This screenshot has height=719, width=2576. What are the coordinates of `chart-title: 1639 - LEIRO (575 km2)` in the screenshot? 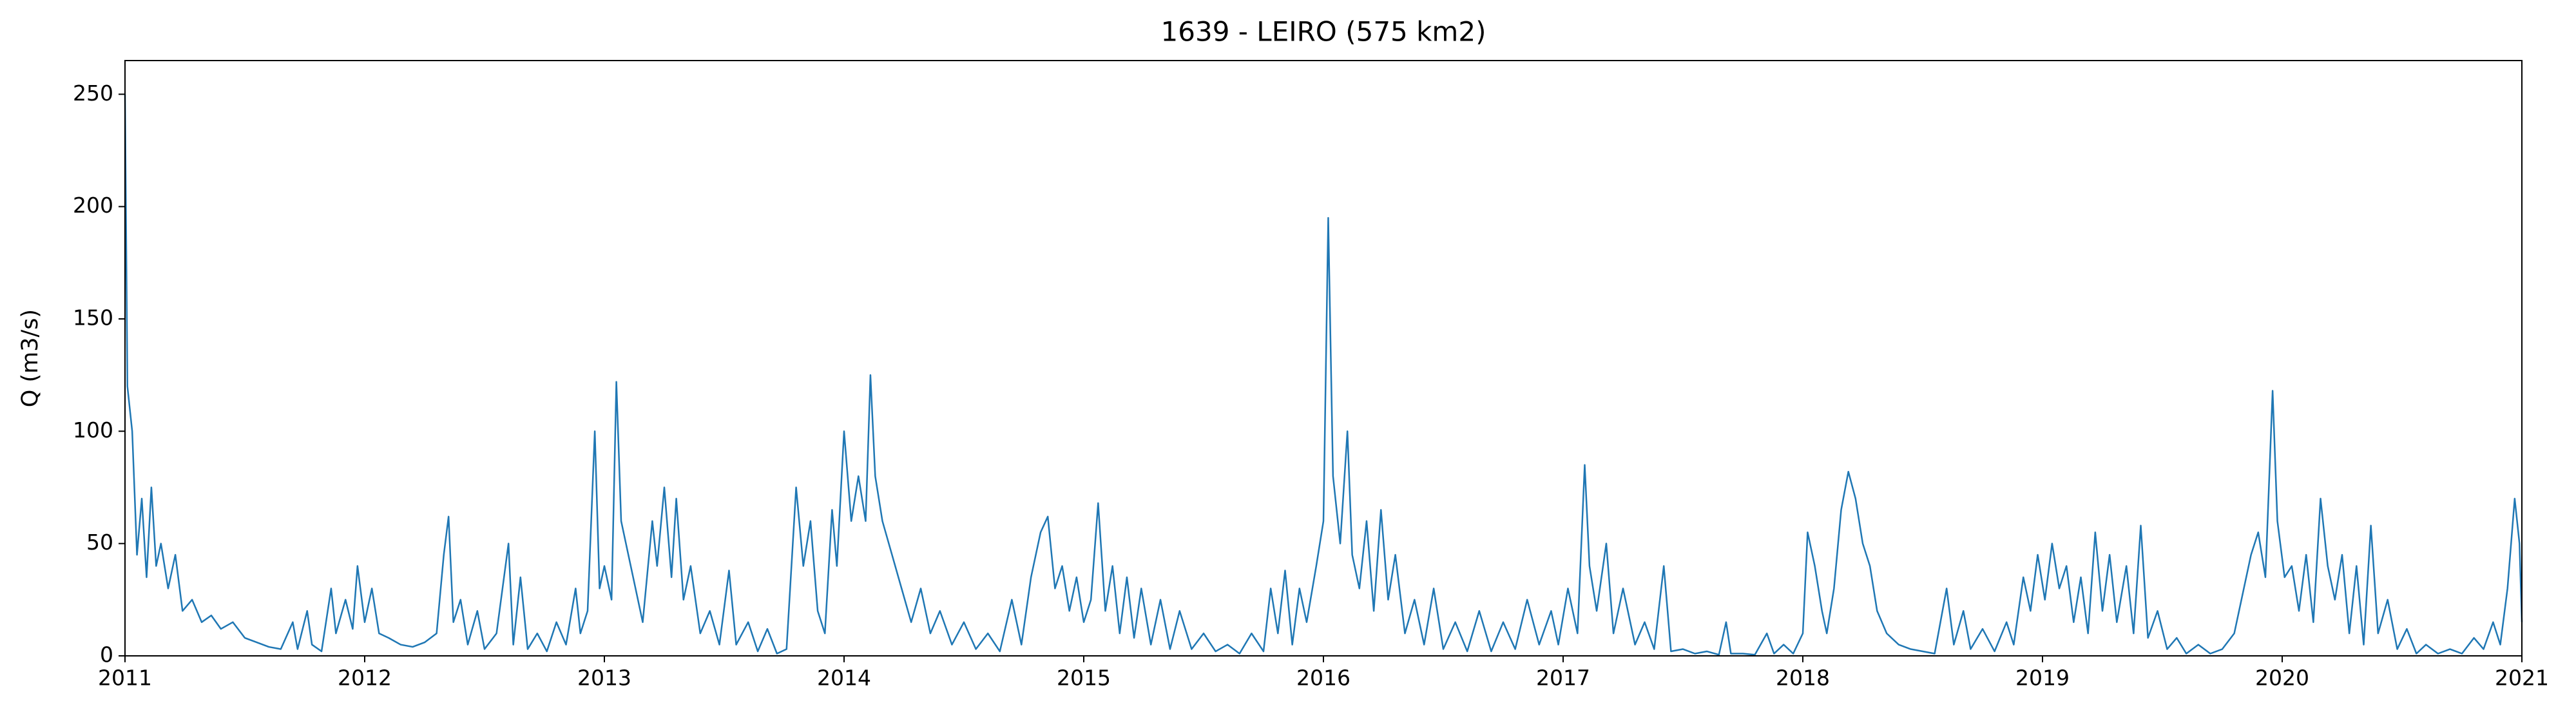 It's located at (1324, 32).